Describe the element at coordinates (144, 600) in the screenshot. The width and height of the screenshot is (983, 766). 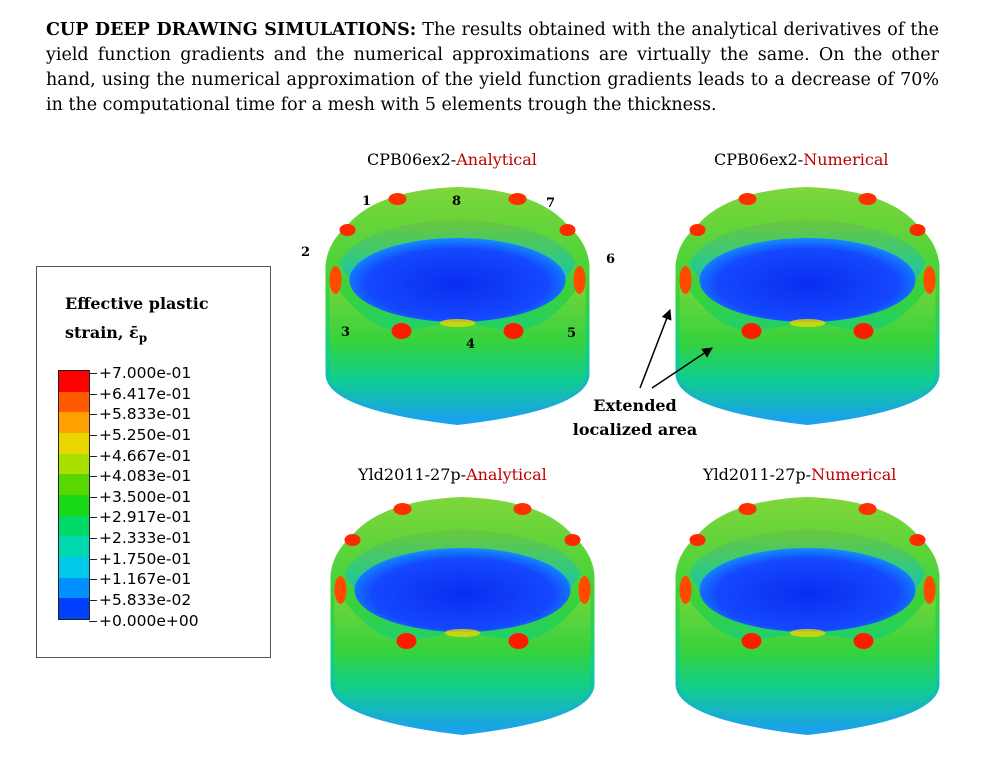
I see `legend-label: +5.833e-02` at that location.